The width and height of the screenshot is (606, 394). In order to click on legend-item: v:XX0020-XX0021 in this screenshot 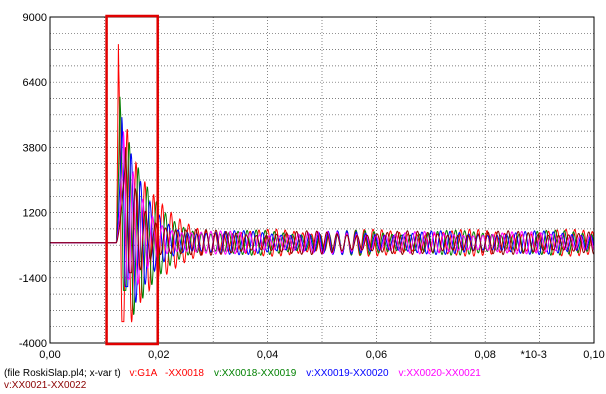, I will do `click(439, 373)`.